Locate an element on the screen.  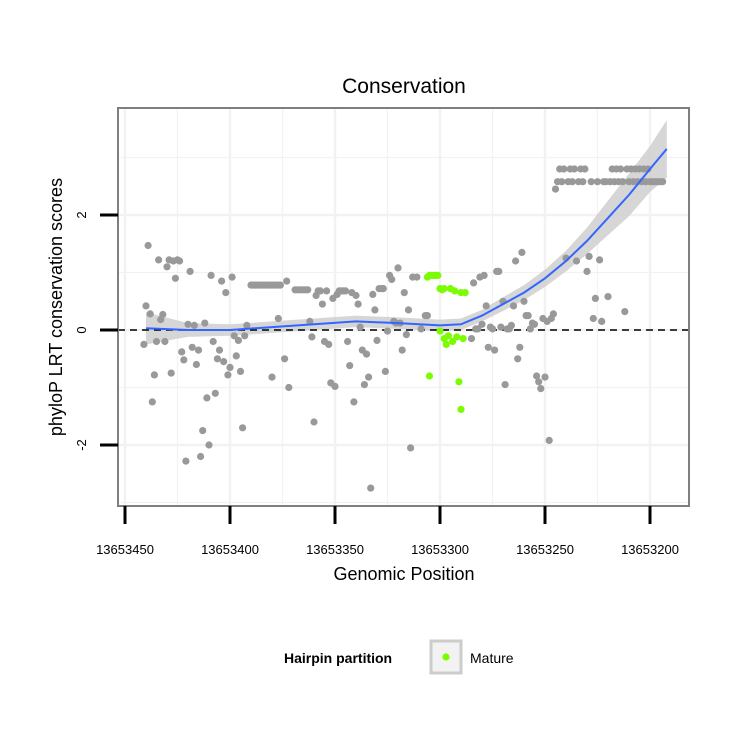
legend-key-mature-point is located at coordinates (446, 657).